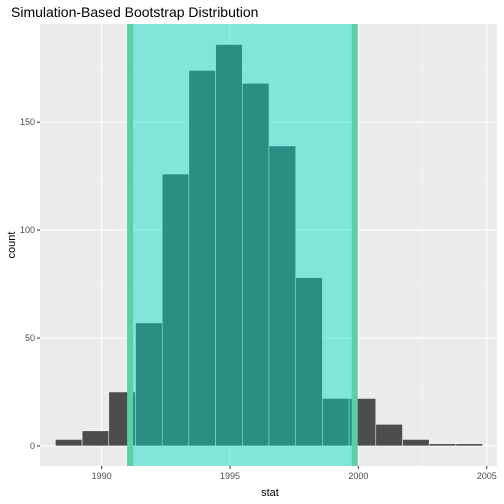 This screenshot has height=504, width=504. What do you see at coordinates (134, 12) in the screenshot?
I see `chart-title: Simulation-Based Bootstrap Distribution` at bounding box center [134, 12].